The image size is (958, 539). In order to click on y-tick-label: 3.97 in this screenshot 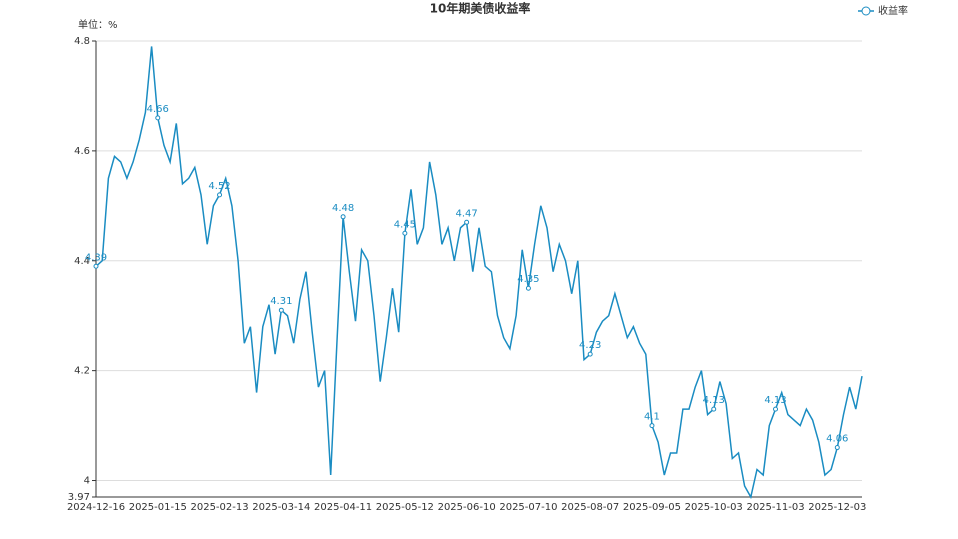, I will do `click(79, 497)`.